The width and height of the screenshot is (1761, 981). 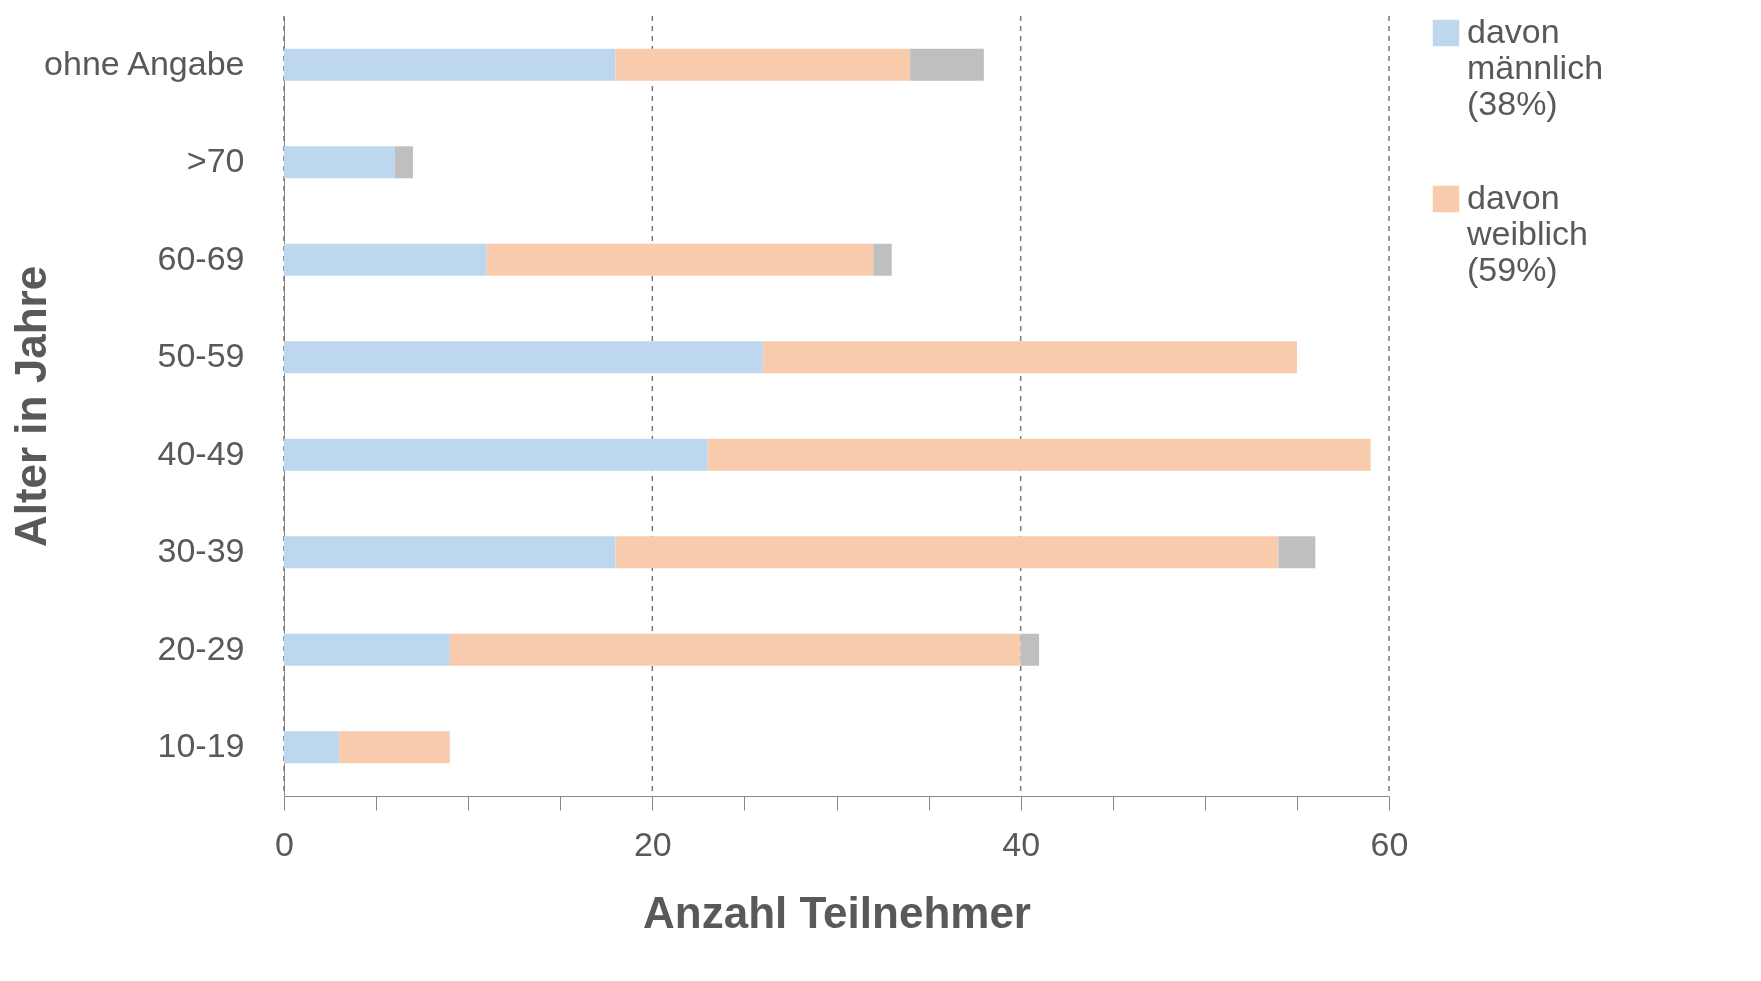 What do you see at coordinates (144, 62) in the screenshot?
I see `y-tick-label: ohne Angabe` at bounding box center [144, 62].